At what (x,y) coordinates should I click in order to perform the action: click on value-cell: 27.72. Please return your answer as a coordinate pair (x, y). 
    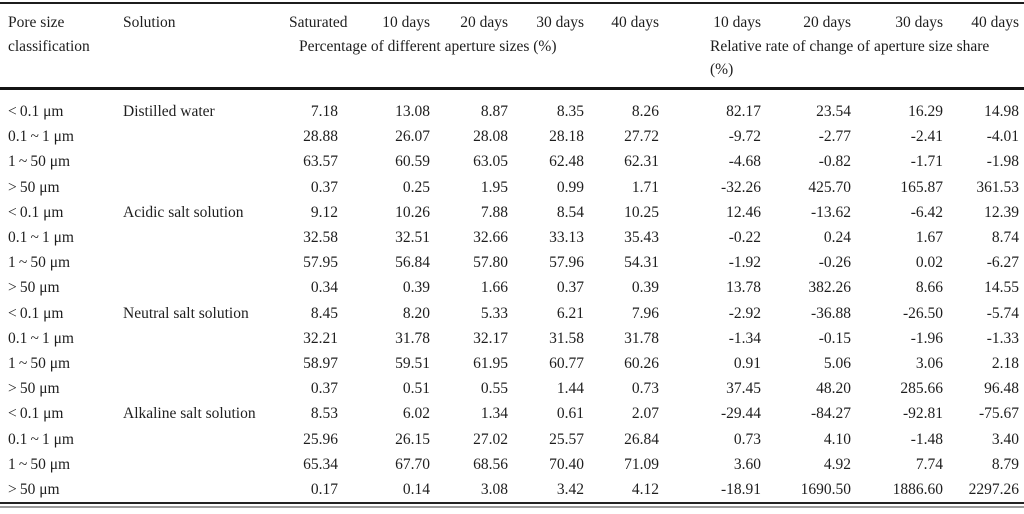
    Looking at the image, I should click on (641, 137).